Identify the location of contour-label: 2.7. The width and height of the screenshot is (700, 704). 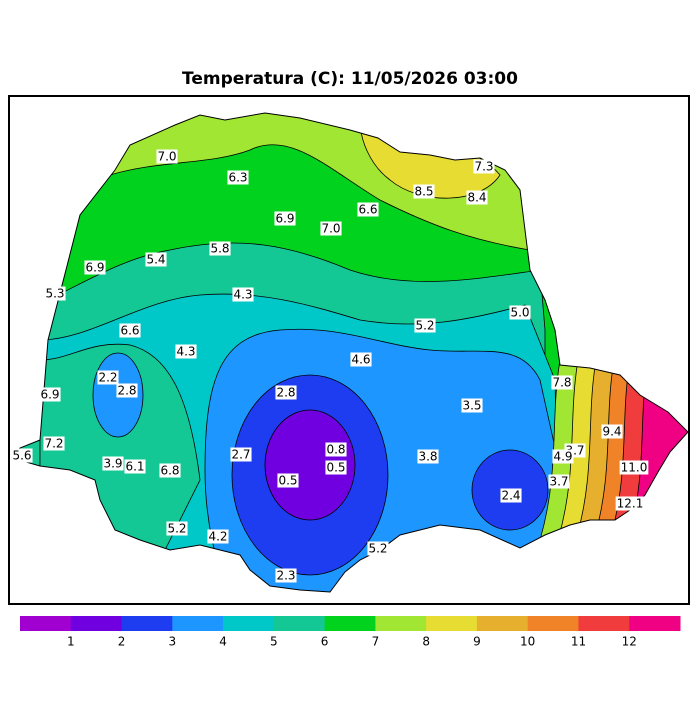
(240, 455).